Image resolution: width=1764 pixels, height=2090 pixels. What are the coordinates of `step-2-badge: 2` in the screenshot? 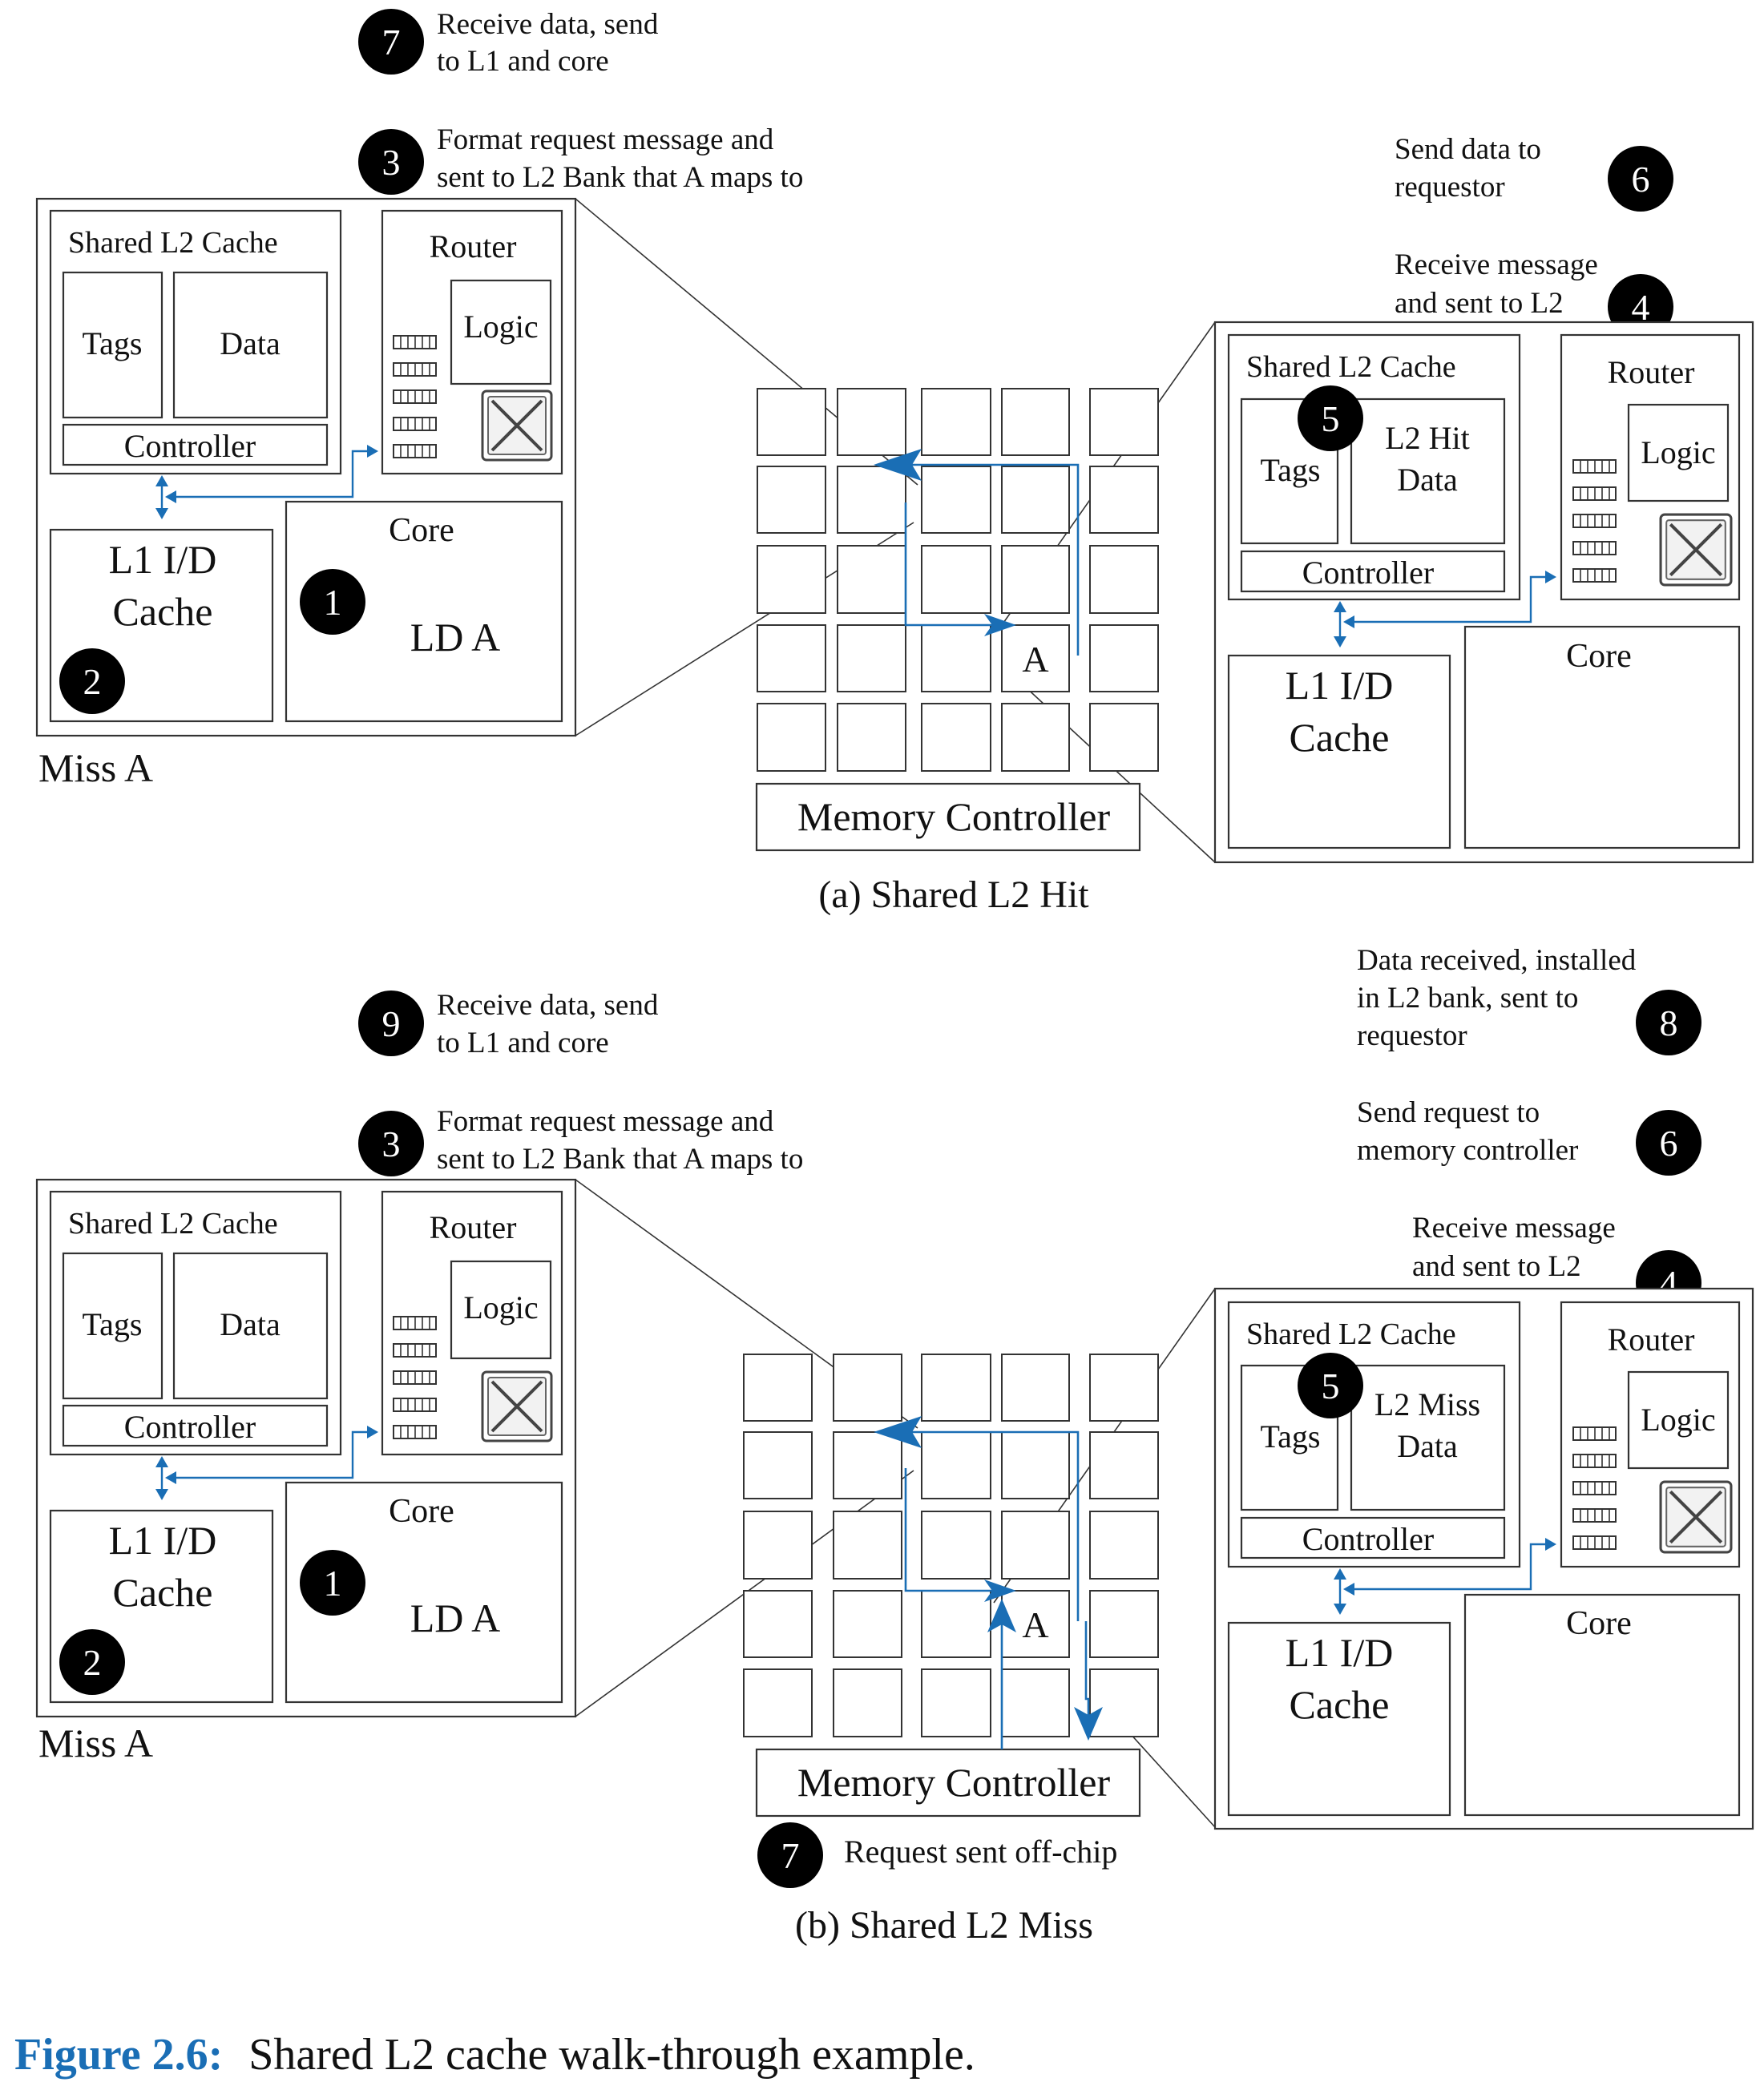 It's located at (92, 681).